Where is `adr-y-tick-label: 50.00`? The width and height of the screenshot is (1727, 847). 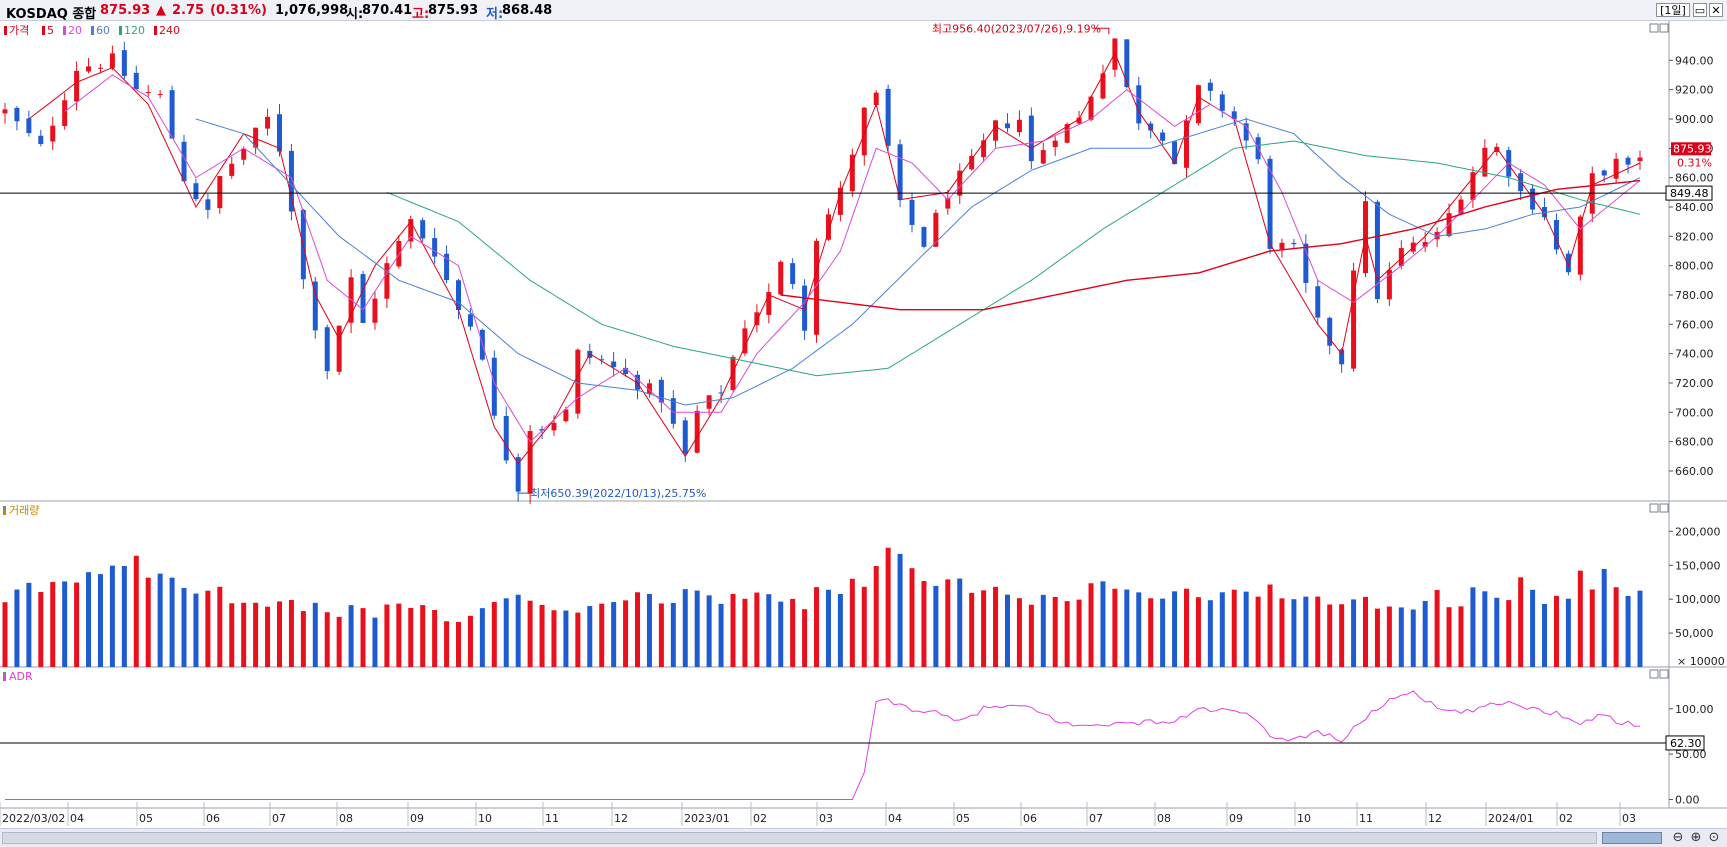
adr-y-tick-label: 50.00 is located at coordinates (1691, 754).